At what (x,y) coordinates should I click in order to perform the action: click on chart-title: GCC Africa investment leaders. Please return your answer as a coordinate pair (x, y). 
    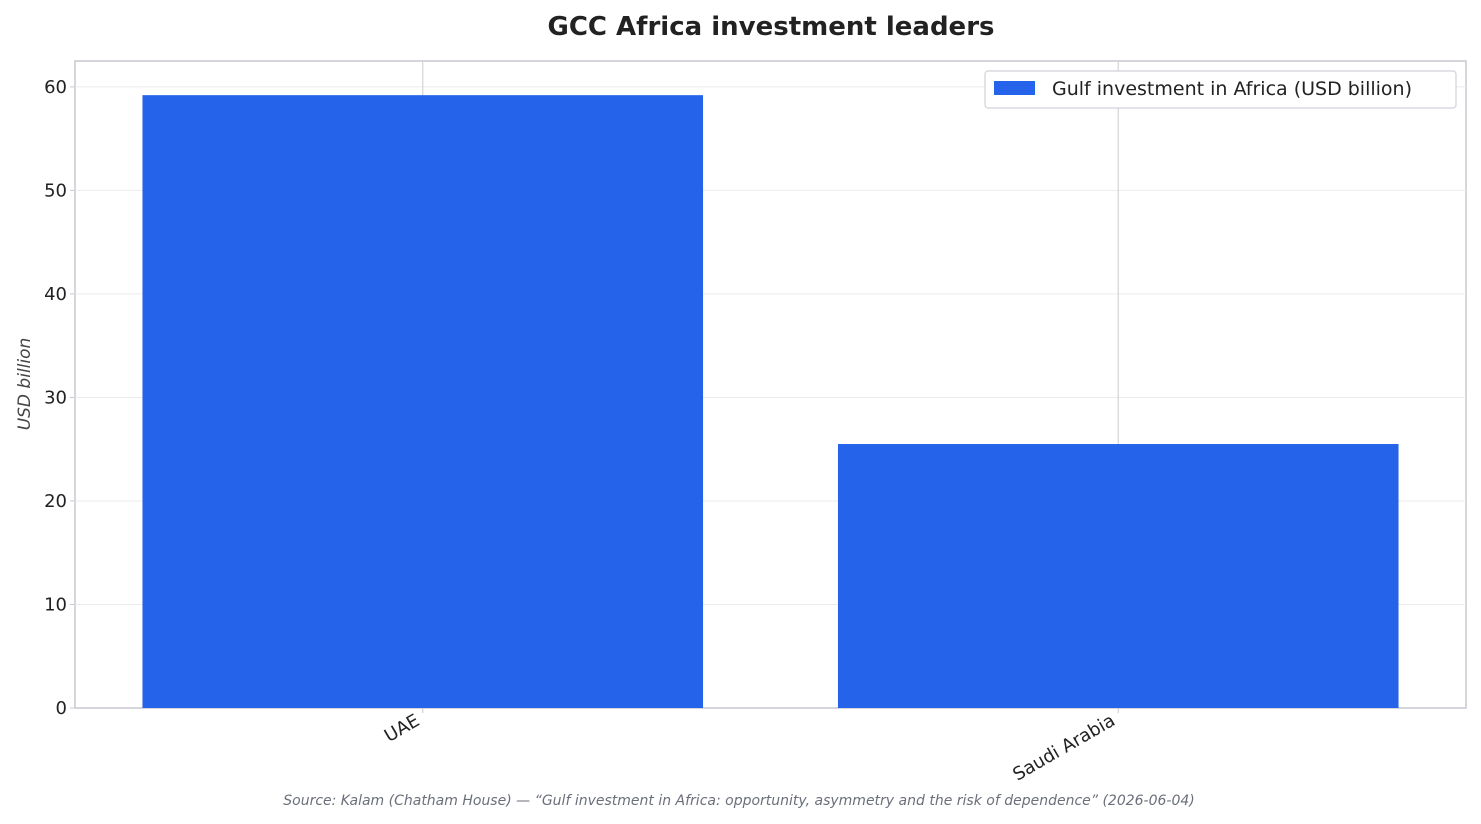
    Looking at the image, I should click on (771, 27).